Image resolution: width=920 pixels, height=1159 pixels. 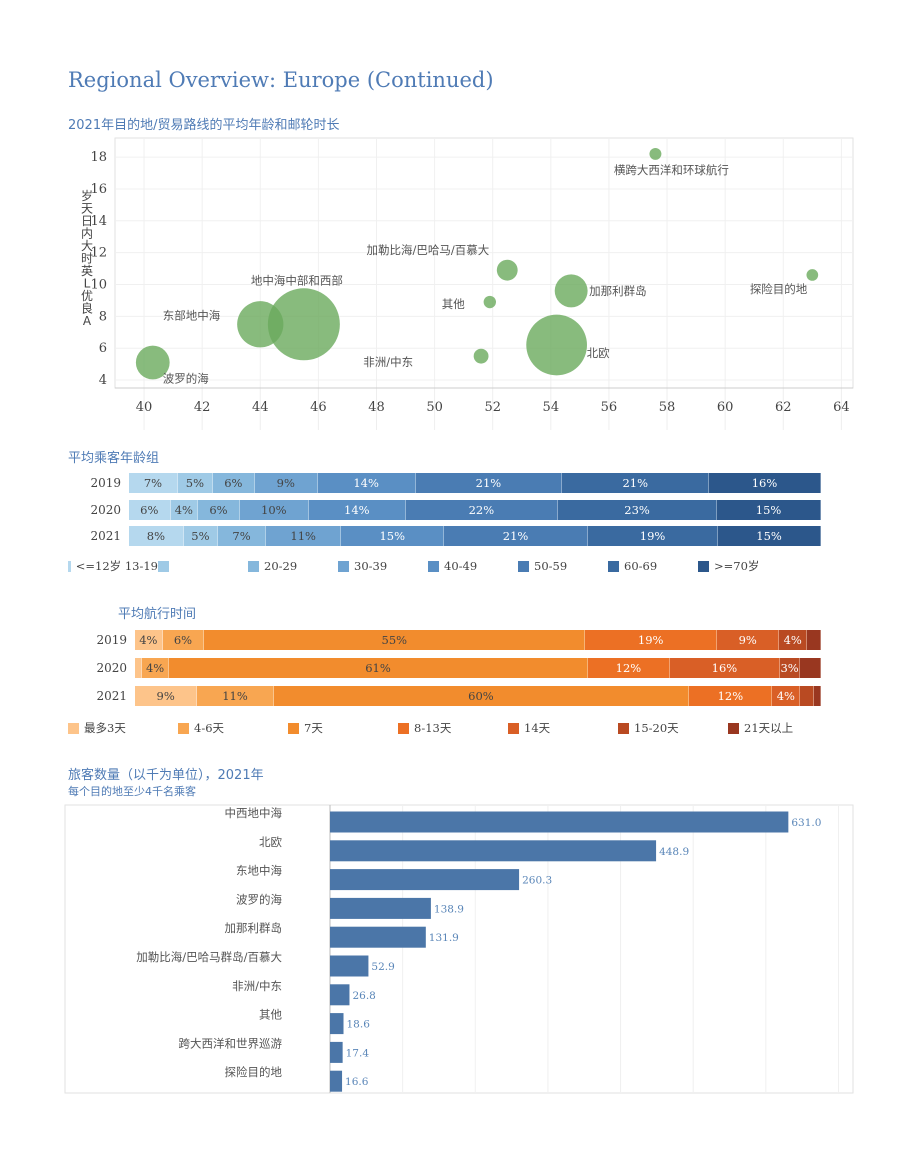 I want to click on duration-legend-item: 21天以上, so click(x=783, y=728).